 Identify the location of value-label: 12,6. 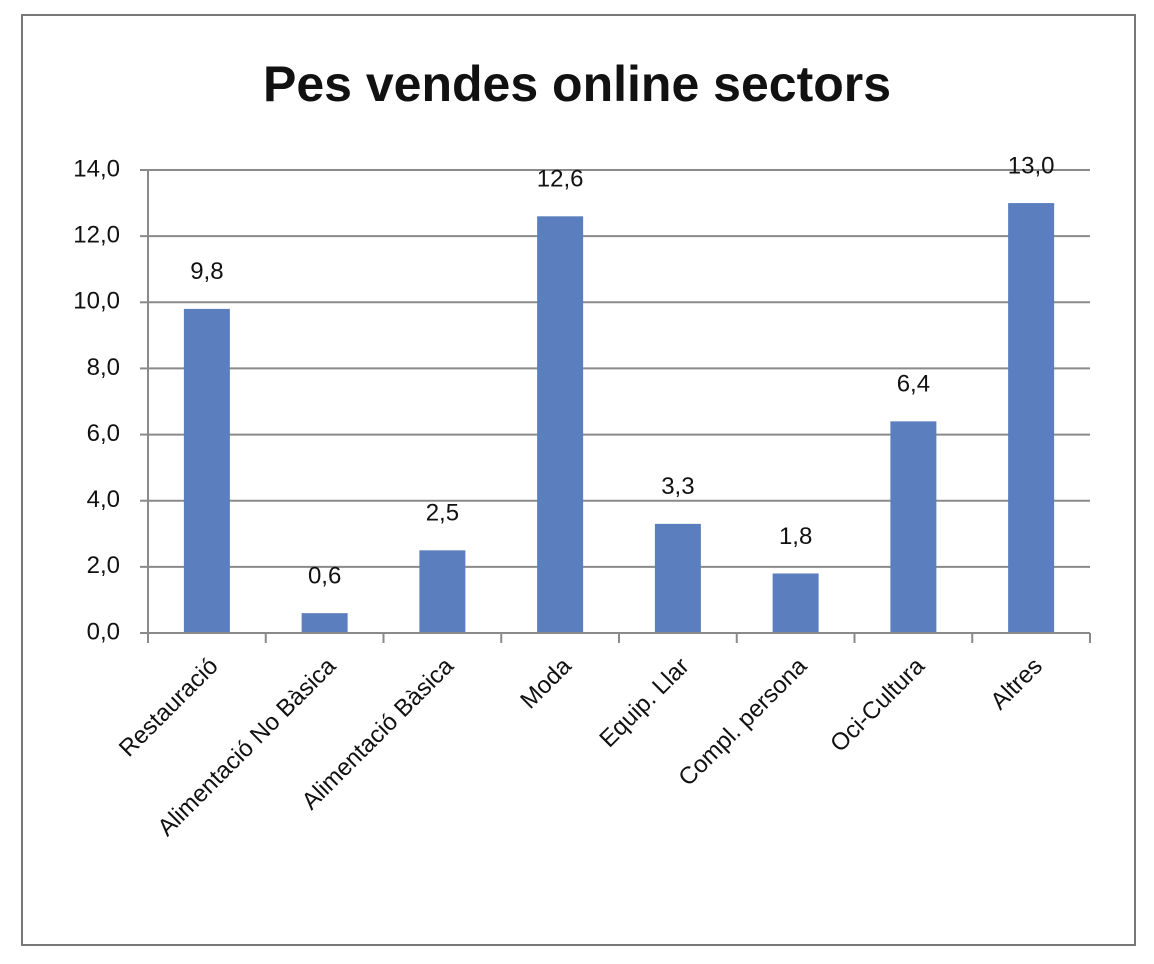
(560, 179).